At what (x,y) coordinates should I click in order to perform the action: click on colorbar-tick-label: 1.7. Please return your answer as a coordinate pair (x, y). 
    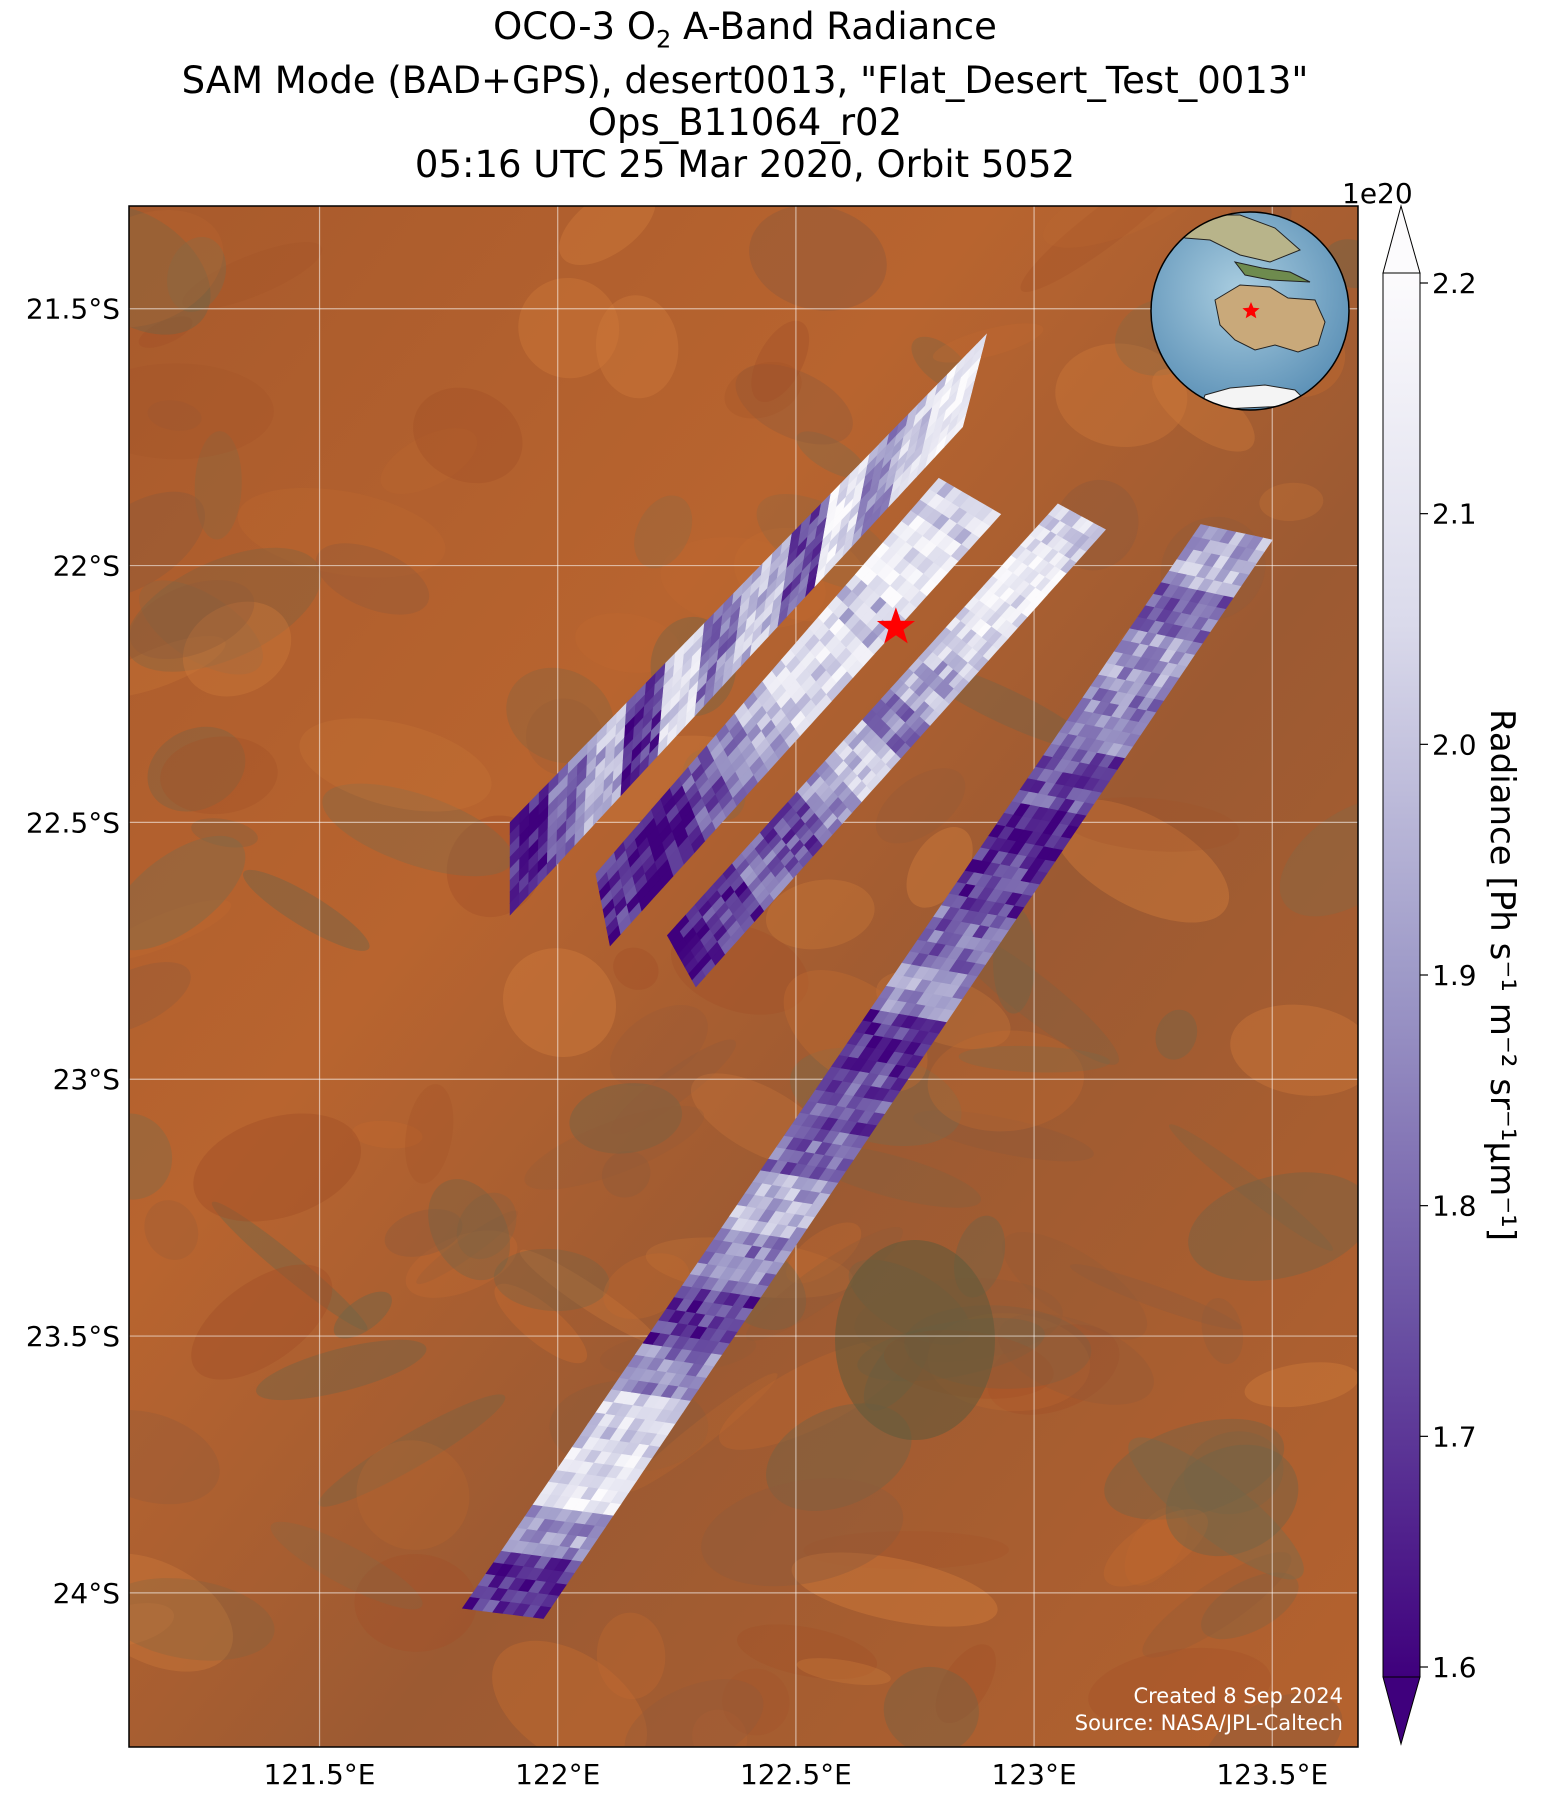
    Looking at the image, I should click on (1454, 1436).